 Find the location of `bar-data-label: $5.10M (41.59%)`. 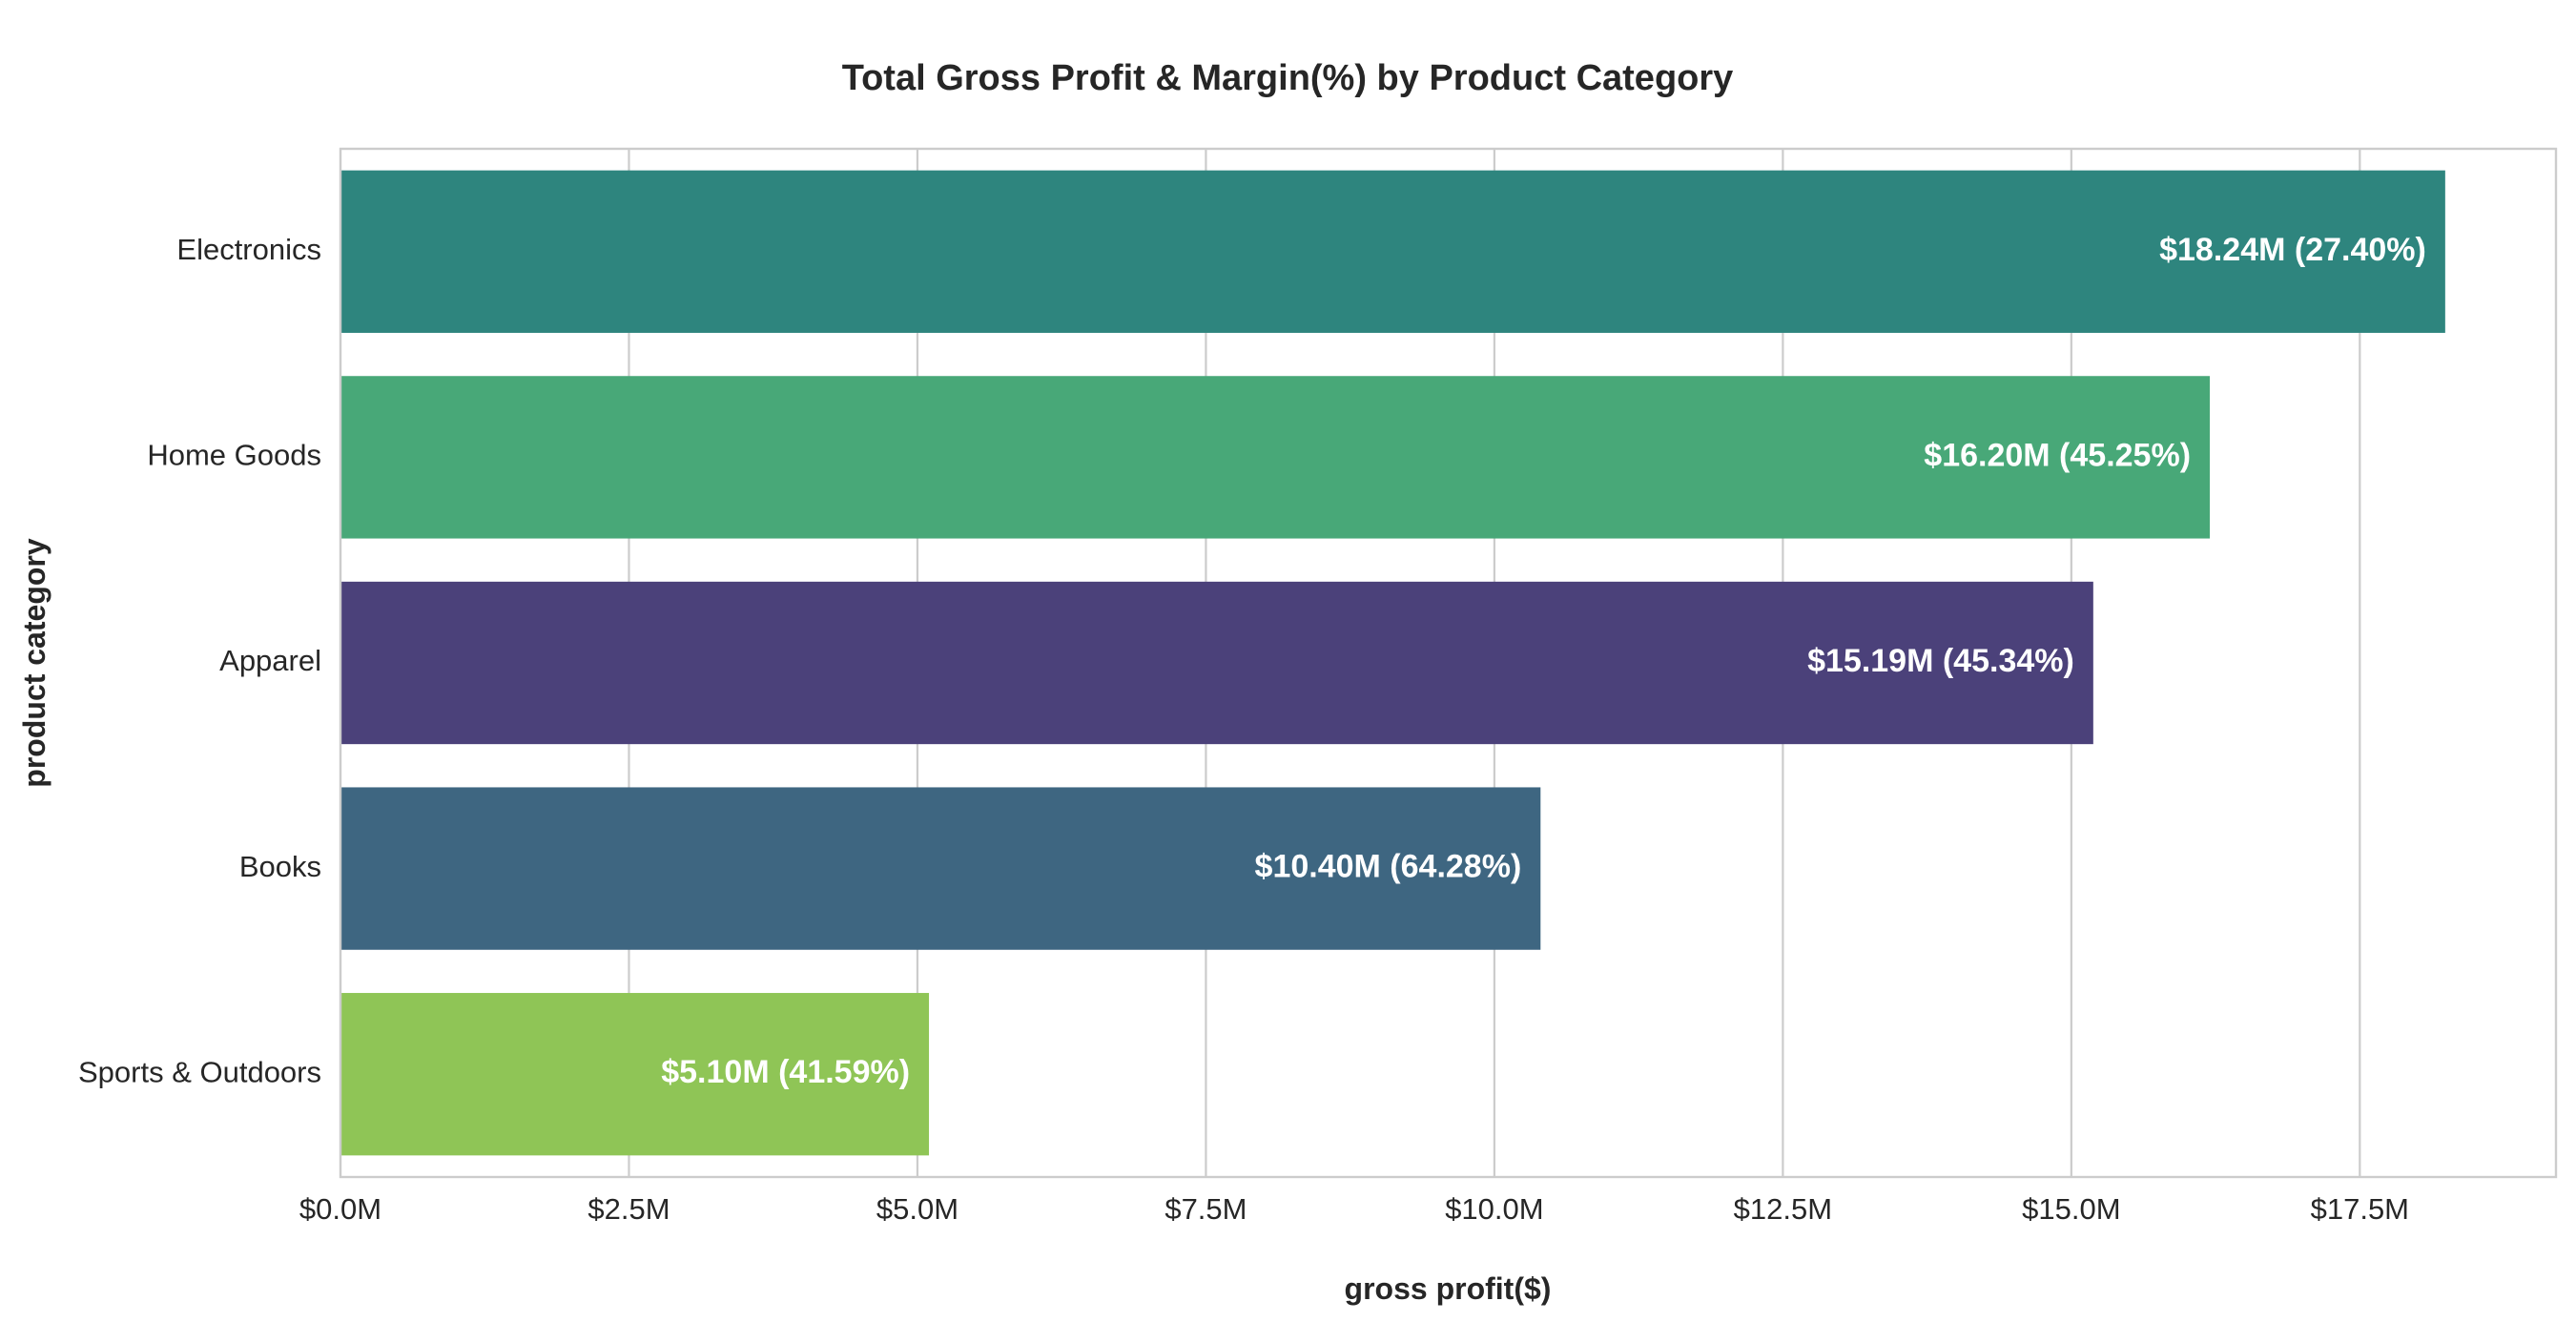

bar-data-label: $5.10M (41.59%) is located at coordinates (785, 1072).